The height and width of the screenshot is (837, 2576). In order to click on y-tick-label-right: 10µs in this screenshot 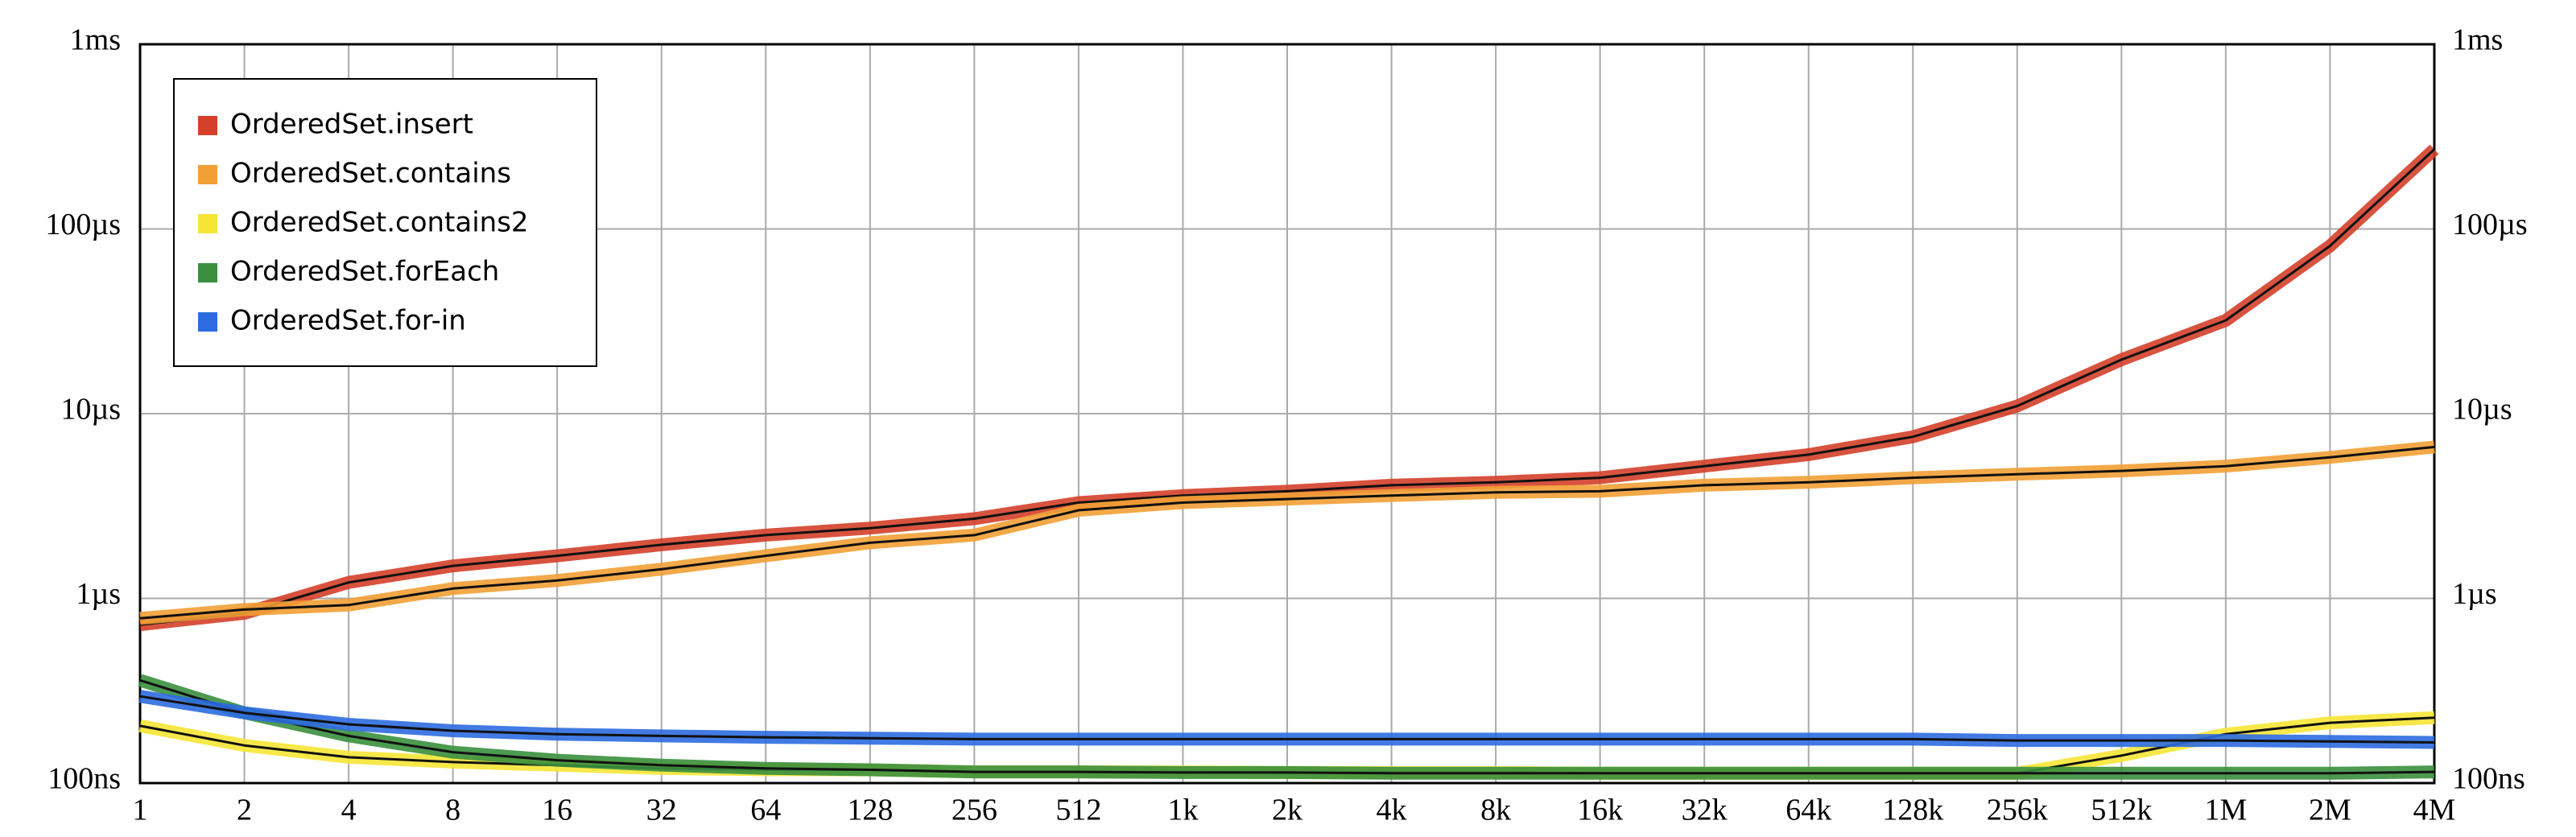, I will do `click(2482, 410)`.